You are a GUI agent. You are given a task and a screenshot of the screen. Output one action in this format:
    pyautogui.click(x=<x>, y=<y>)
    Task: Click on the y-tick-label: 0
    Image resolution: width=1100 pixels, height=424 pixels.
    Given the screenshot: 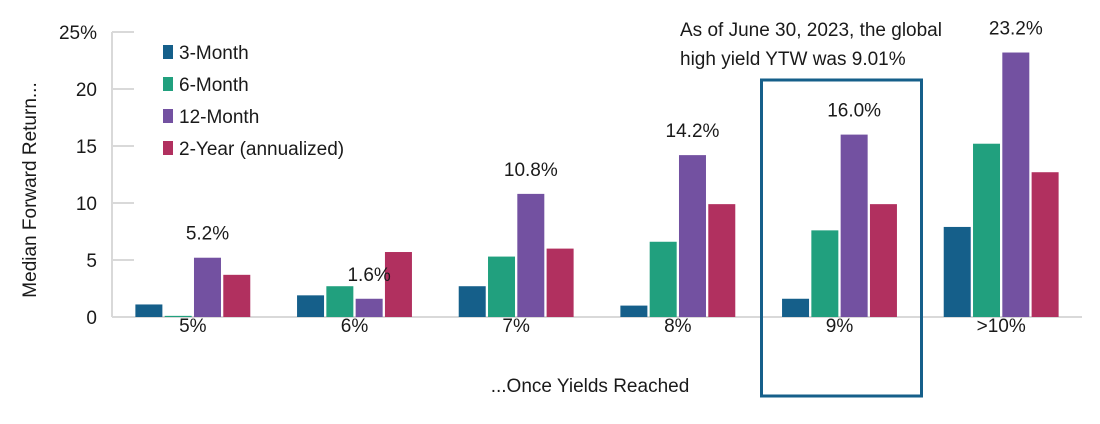 What is the action you would take?
    pyautogui.click(x=91, y=318)
    